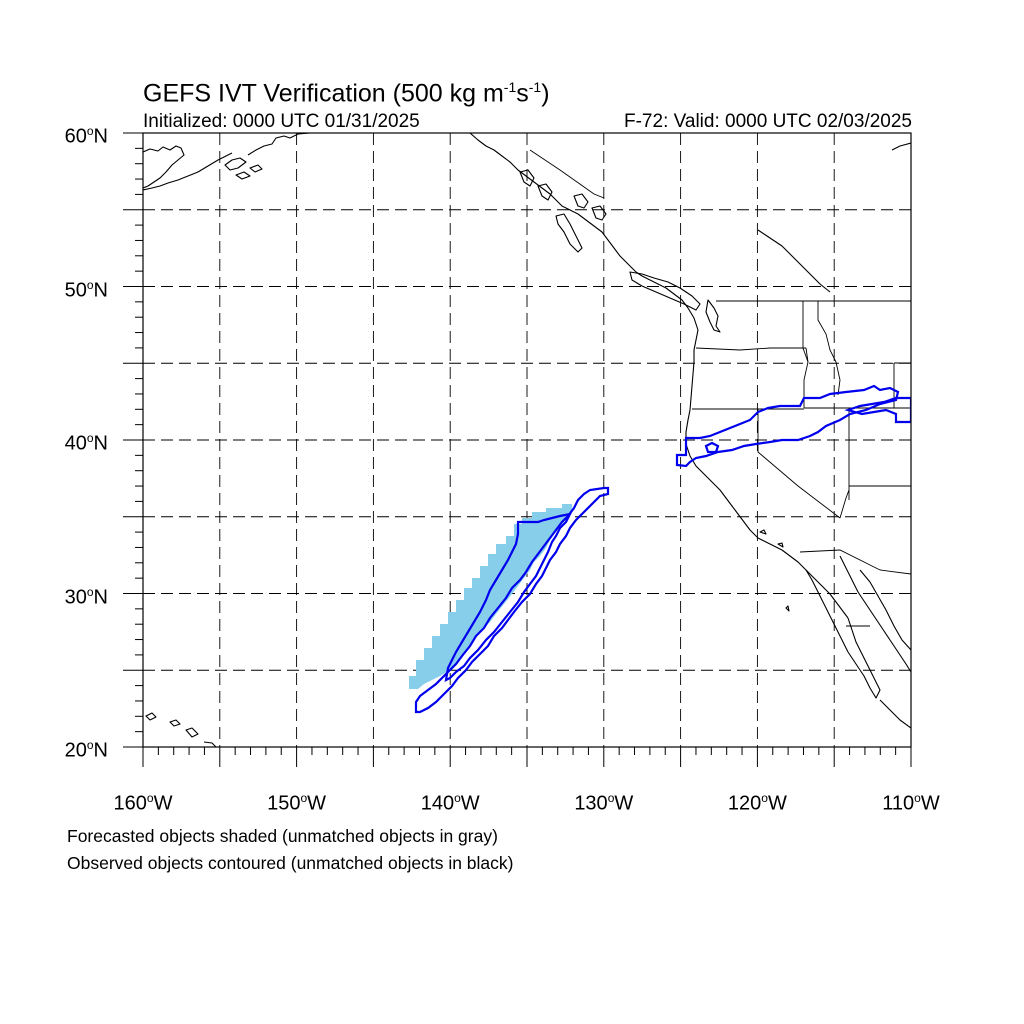 This screenshot has width=1024, height=1024. I want to click on arizona-nevada, so click(844, 504).